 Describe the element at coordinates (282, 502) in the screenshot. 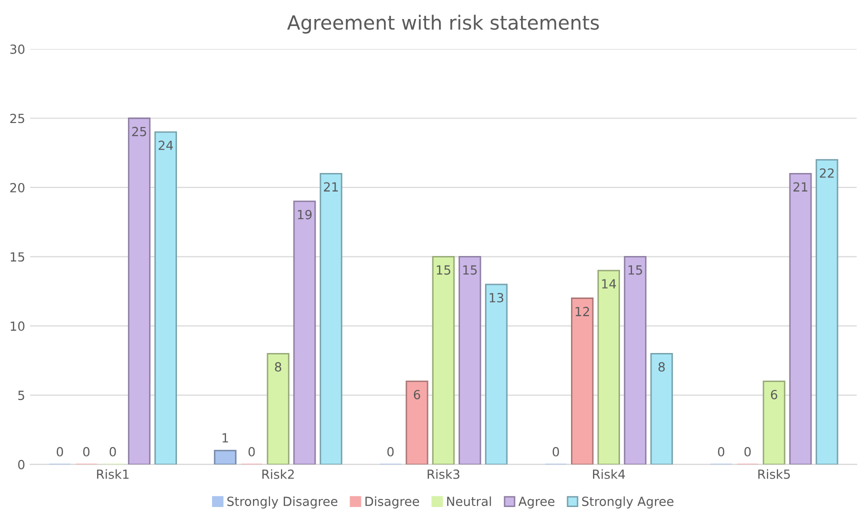

I see `legend-label: Strongly Disagree` at that location.